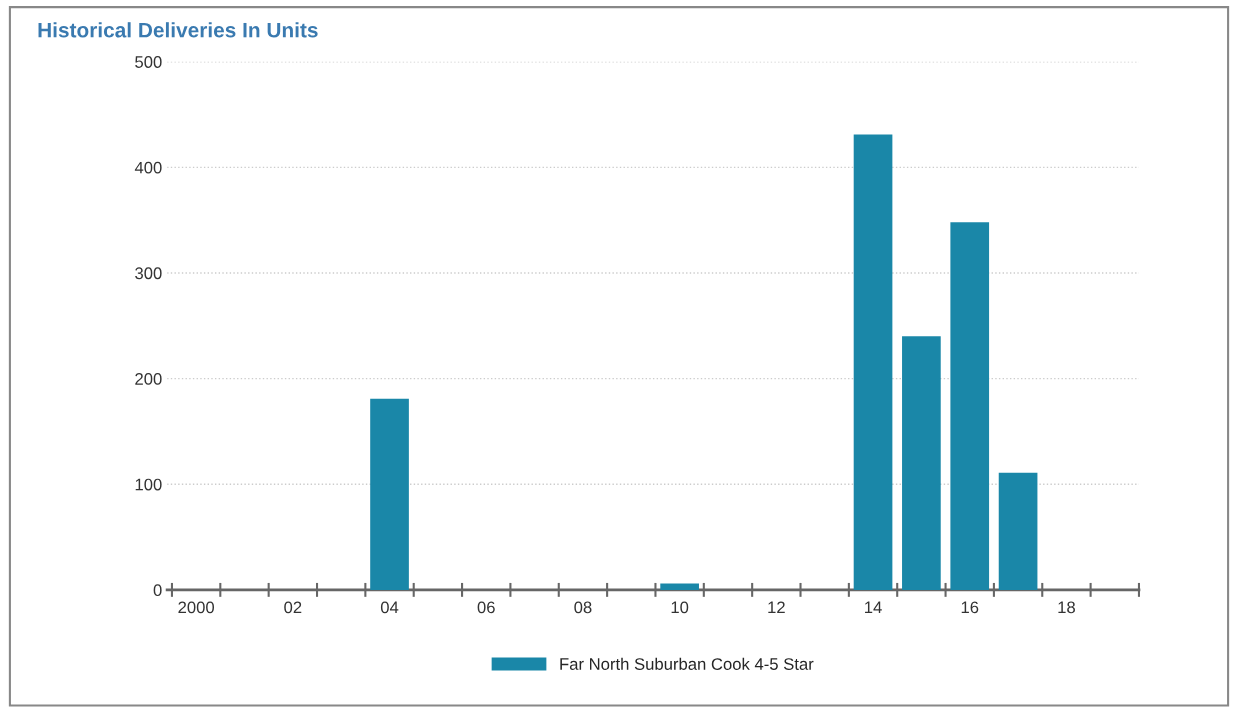  I want to click on y-tick-label: 0, so click(157, 590).